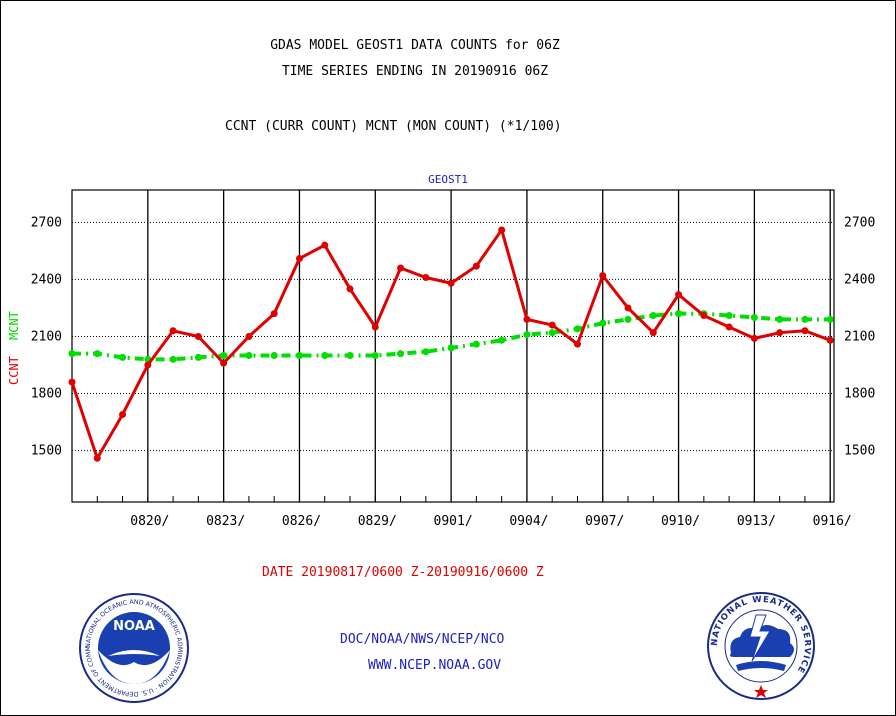 This screenshot has height=716, width=896. I want to click on x-tick-label: 0913/, so click(756, 521).